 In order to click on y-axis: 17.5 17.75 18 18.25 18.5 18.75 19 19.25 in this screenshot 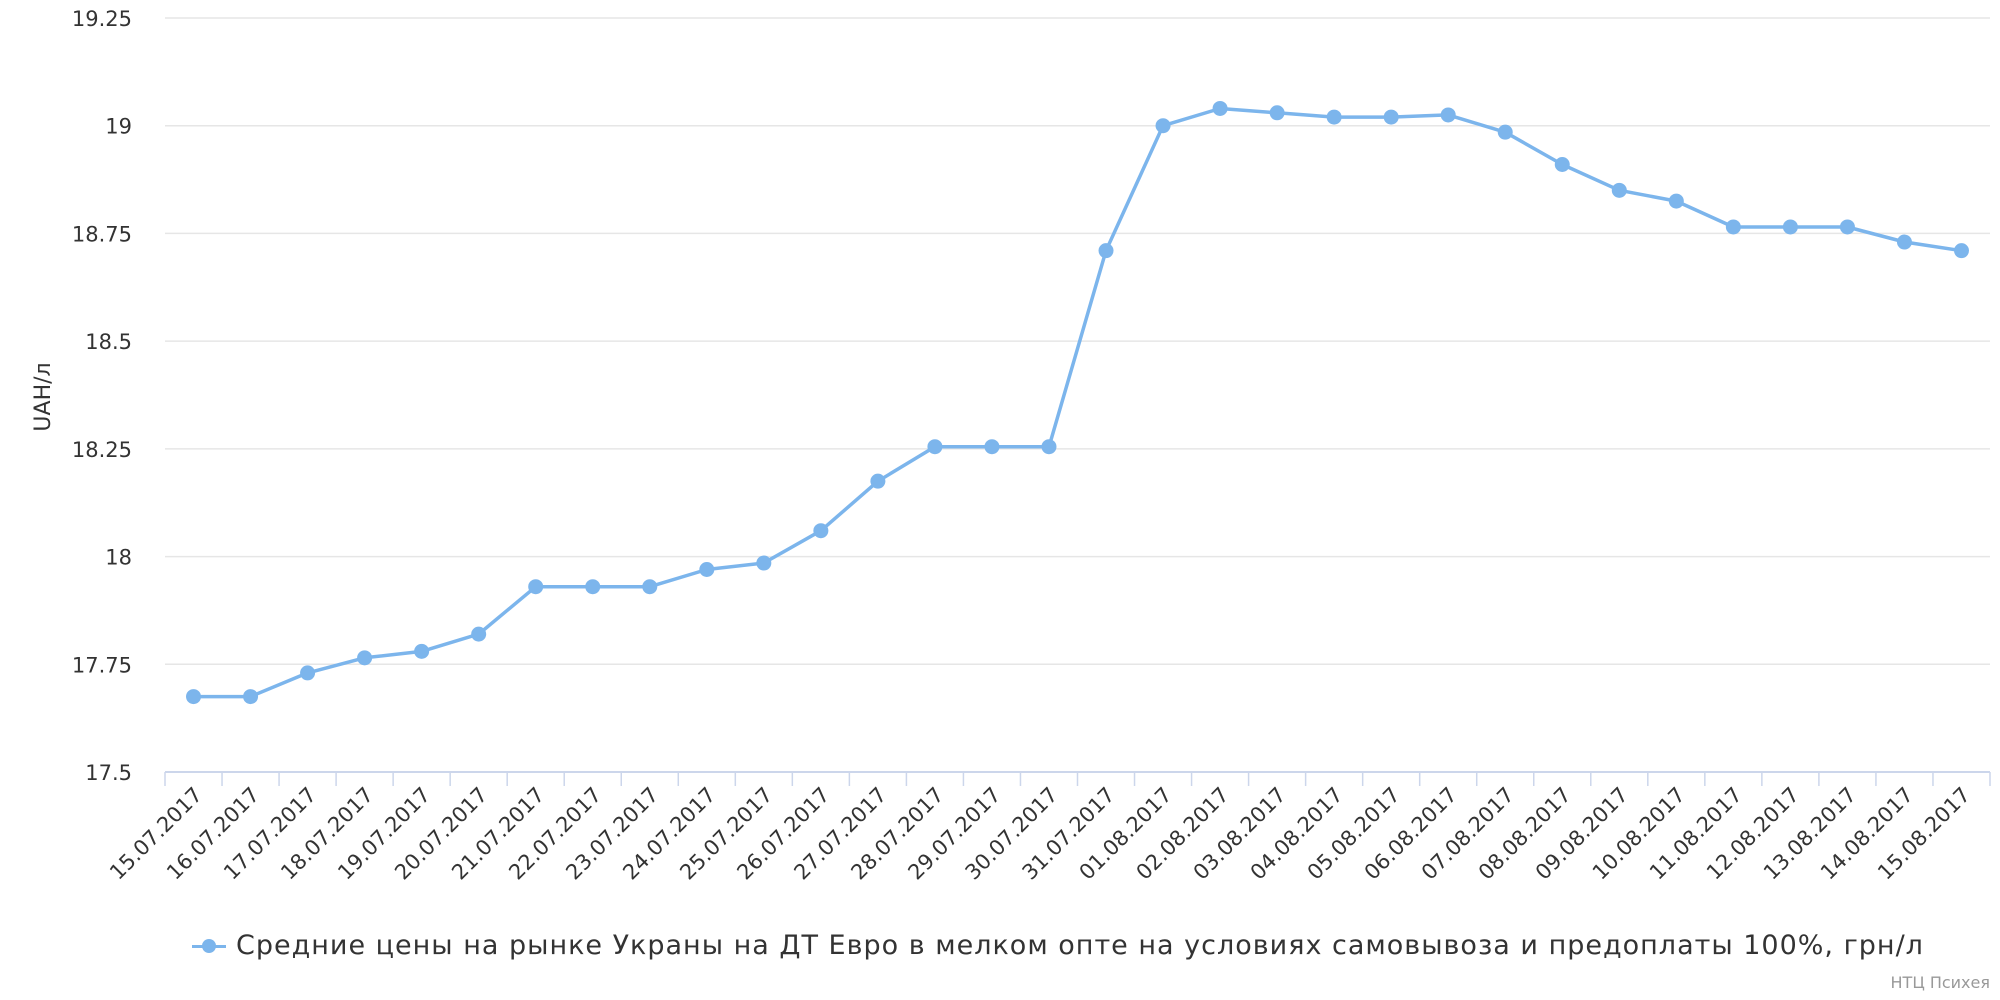, I will do `click(102, 396)`.